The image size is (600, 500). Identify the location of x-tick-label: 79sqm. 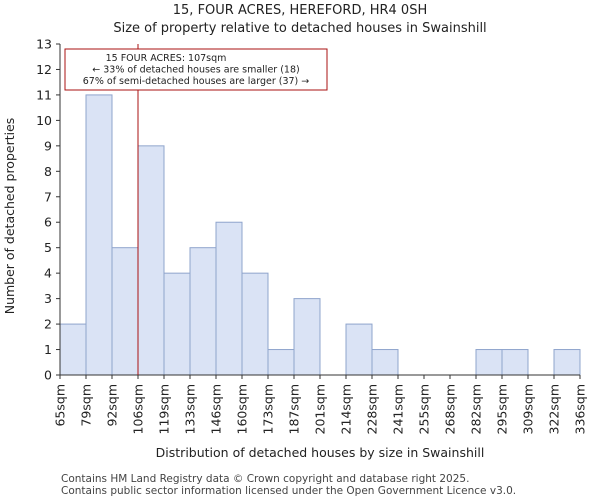
(86, 405).